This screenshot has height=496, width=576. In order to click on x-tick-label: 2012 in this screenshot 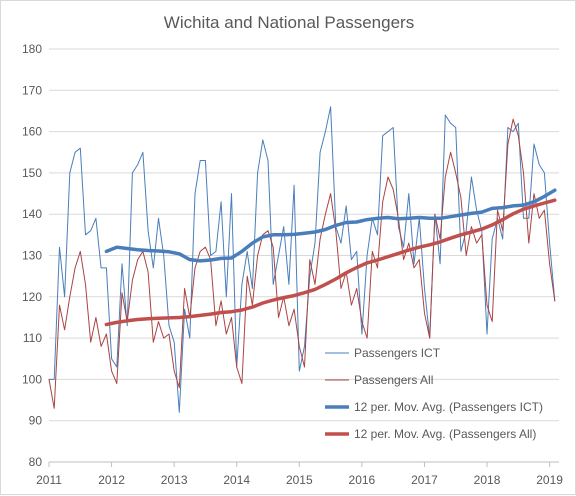, I will do `click(111, 480)`.